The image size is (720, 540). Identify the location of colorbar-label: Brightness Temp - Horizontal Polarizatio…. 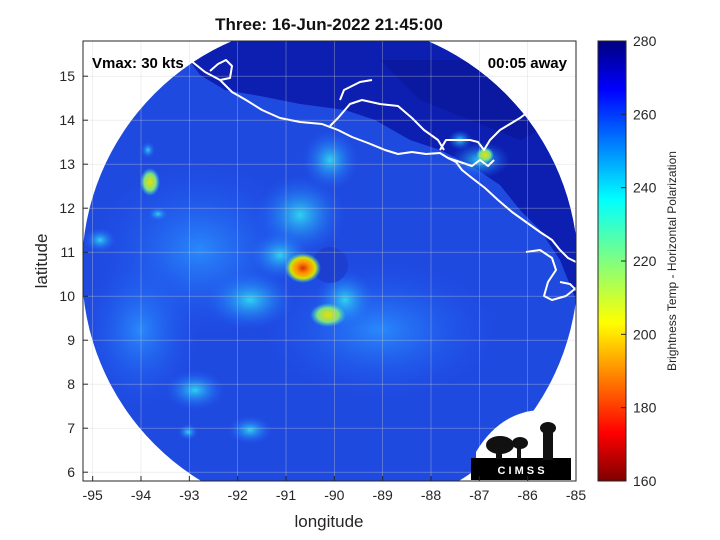
(672, 261).